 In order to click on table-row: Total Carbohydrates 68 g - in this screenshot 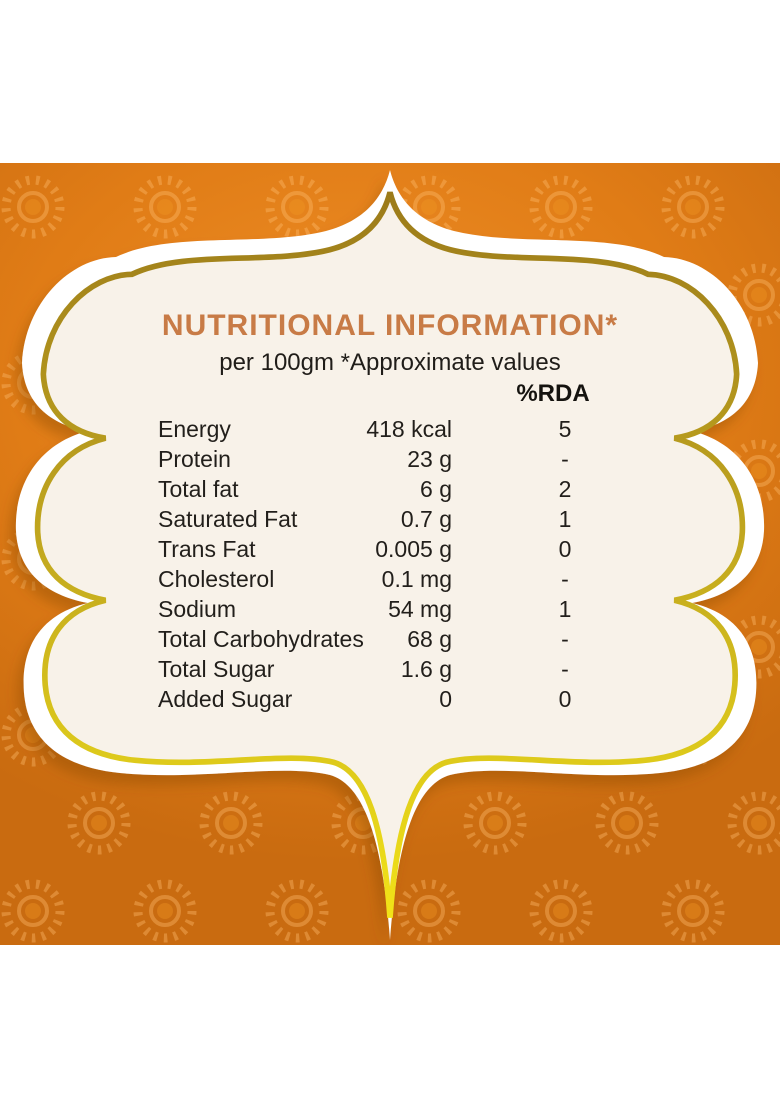, I will do `click(428, 639)`.